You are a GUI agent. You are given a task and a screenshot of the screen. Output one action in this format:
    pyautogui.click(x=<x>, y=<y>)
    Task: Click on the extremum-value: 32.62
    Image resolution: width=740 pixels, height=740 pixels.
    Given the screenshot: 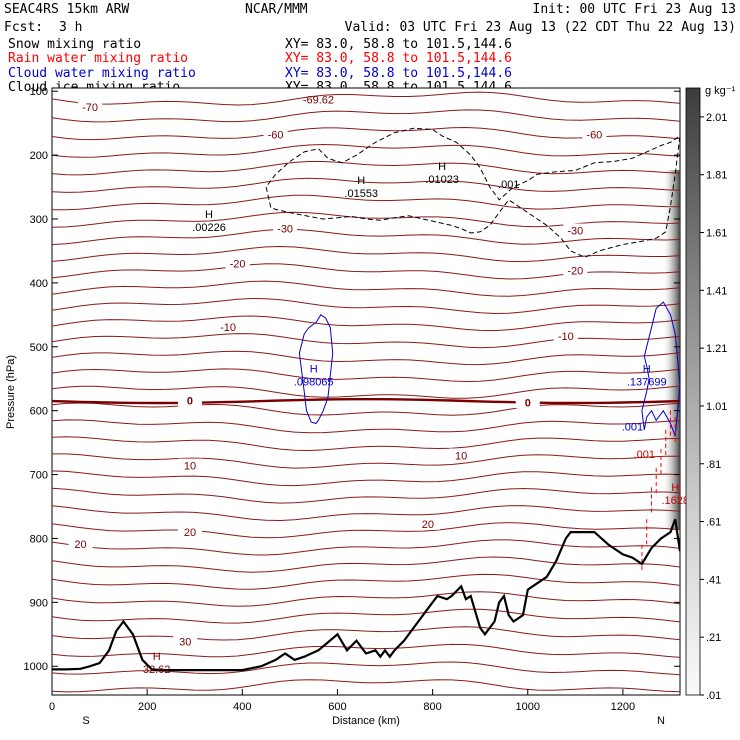 What is the action you would take?
    pyautogui.click(x=157, y=670)
    